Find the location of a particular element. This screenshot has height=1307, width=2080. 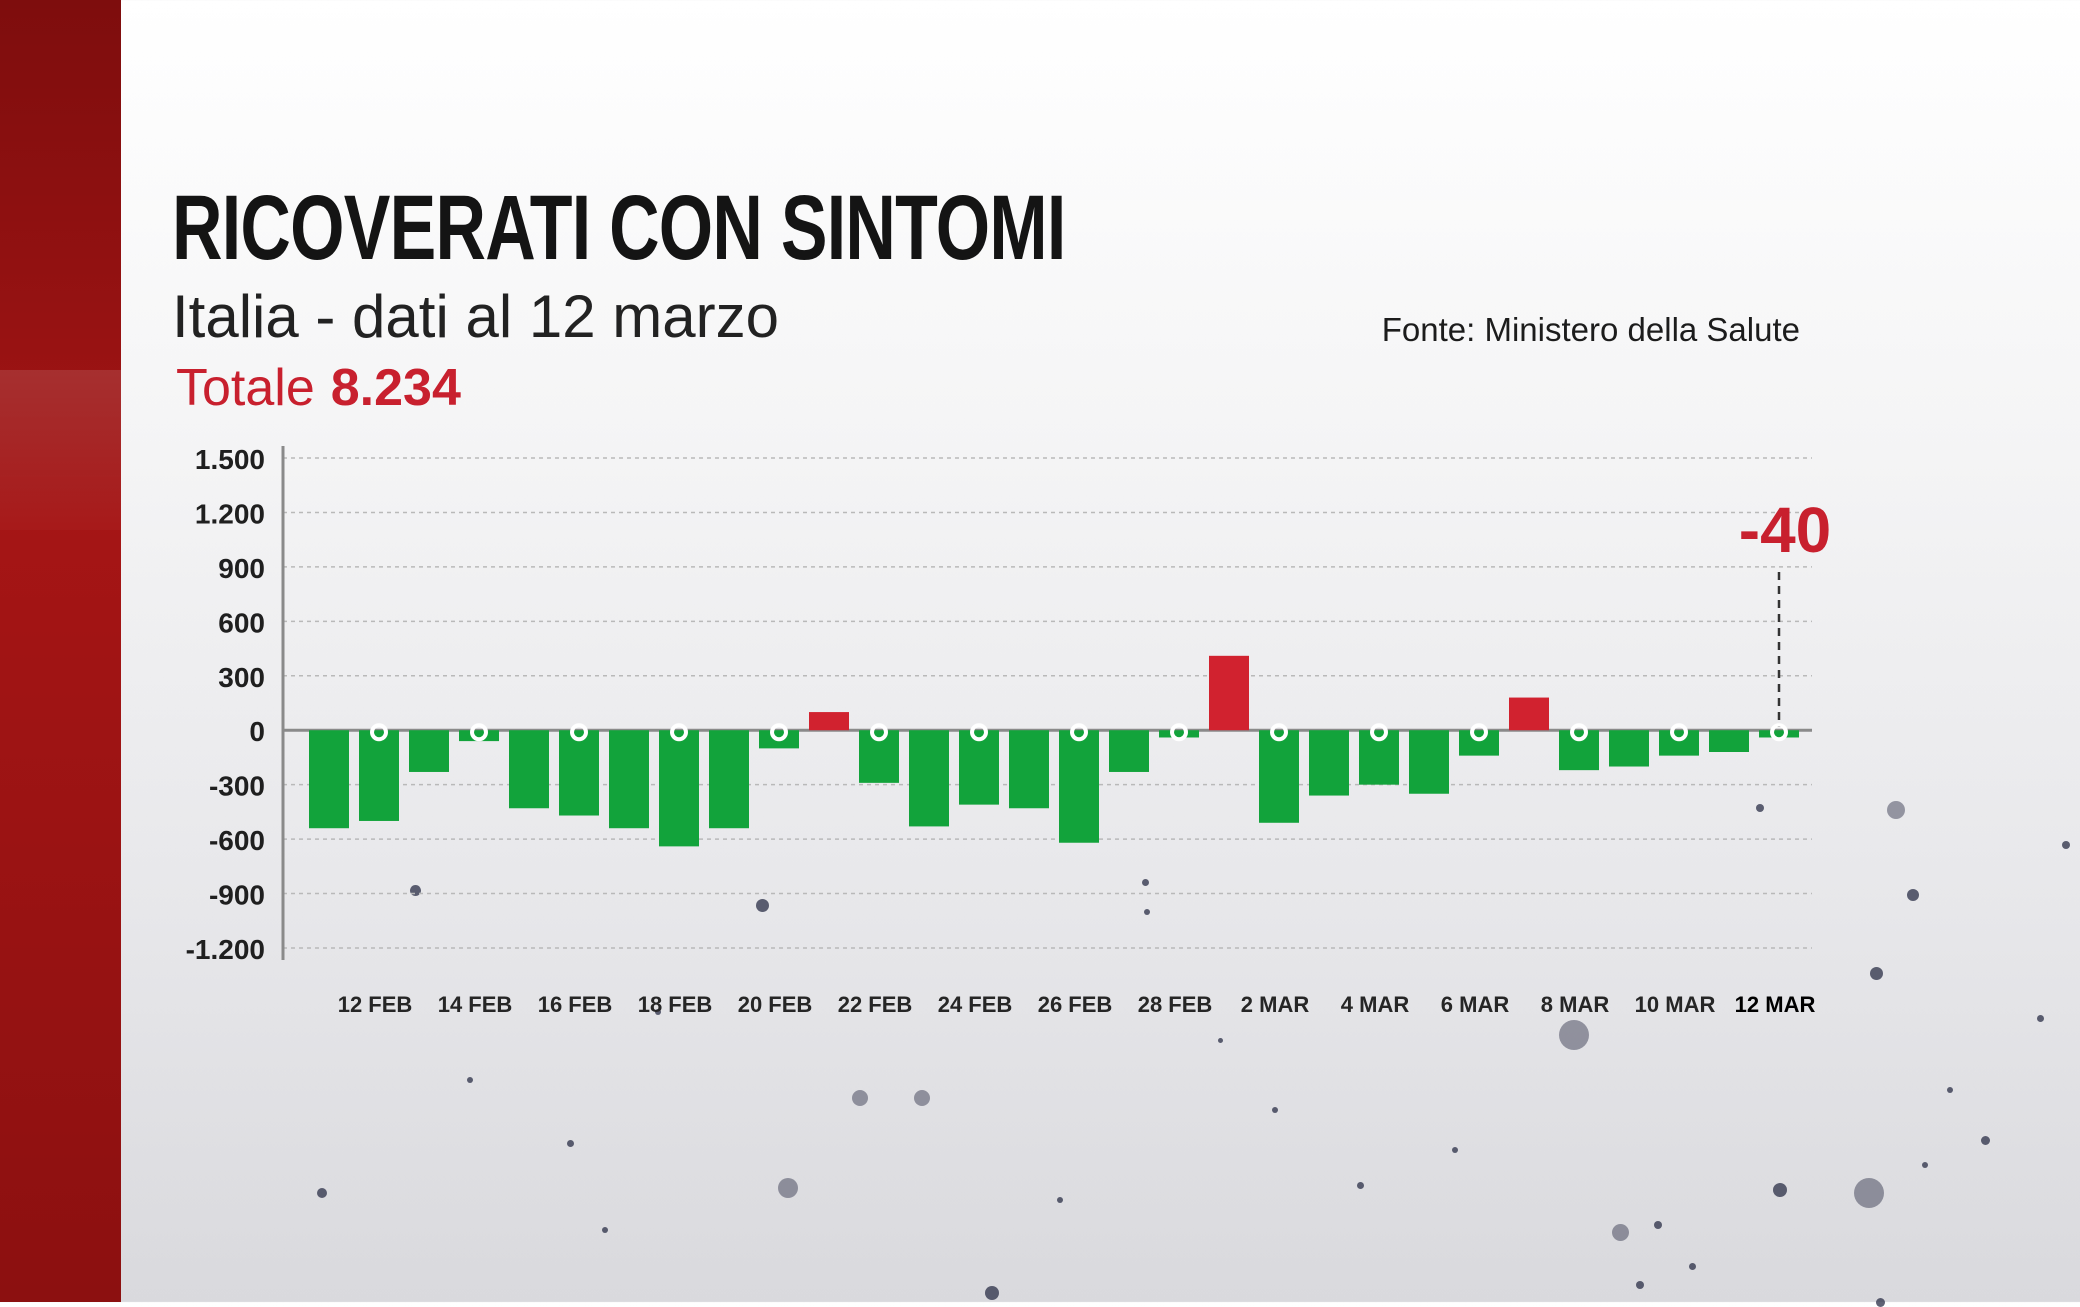

x-tick-label: 22 FEB is located at coordinates (875, 1004).